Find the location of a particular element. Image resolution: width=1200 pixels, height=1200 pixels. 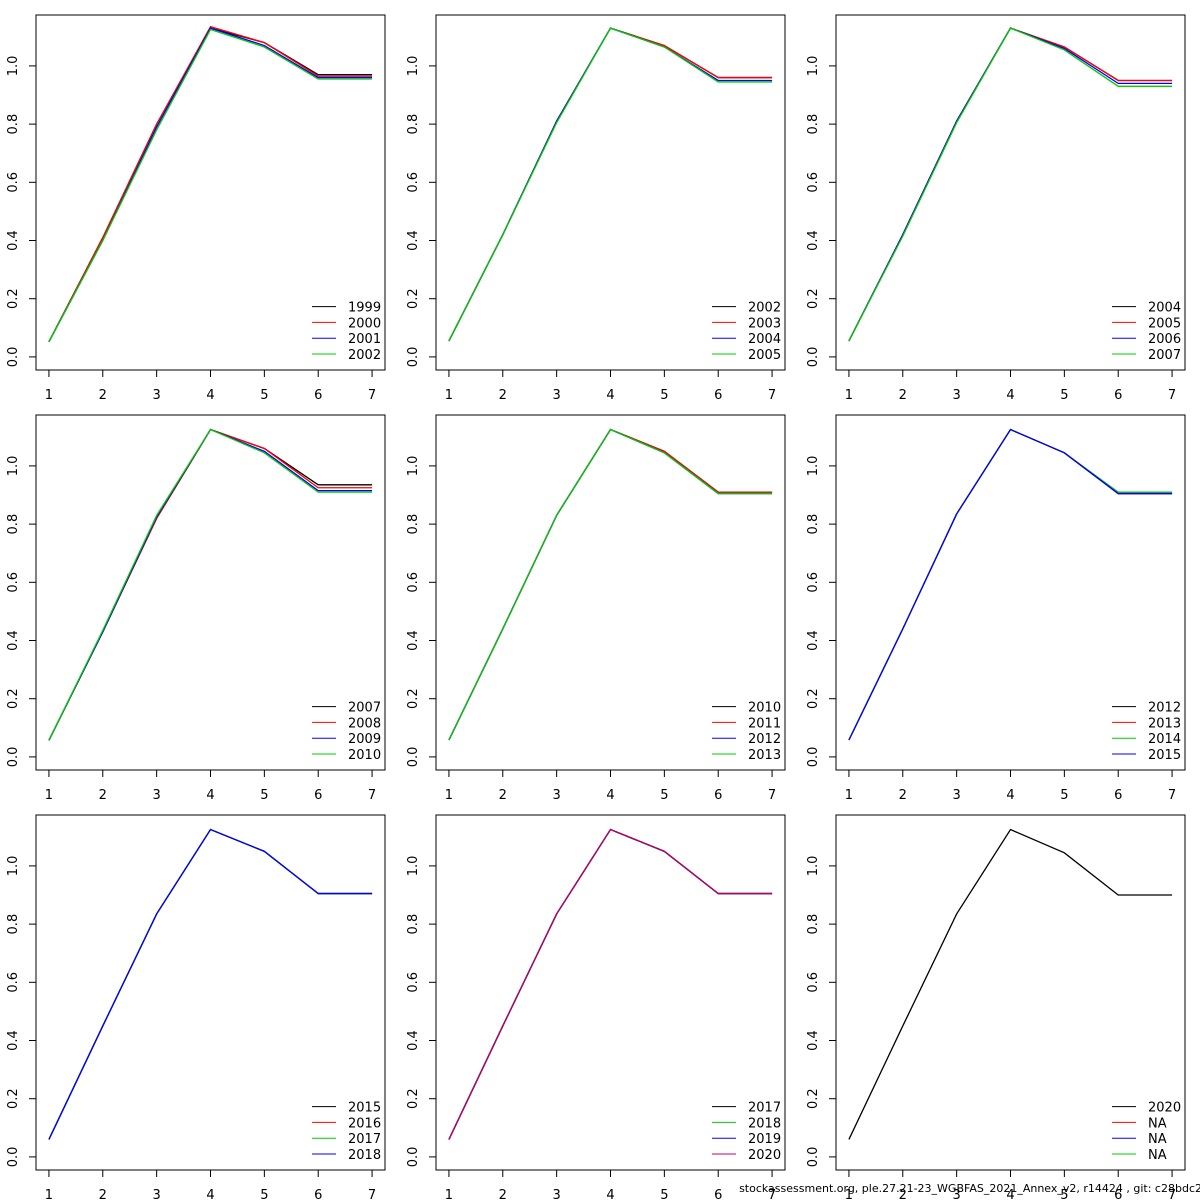

legend-label: 2017 is located at coordinates (364, 1139).